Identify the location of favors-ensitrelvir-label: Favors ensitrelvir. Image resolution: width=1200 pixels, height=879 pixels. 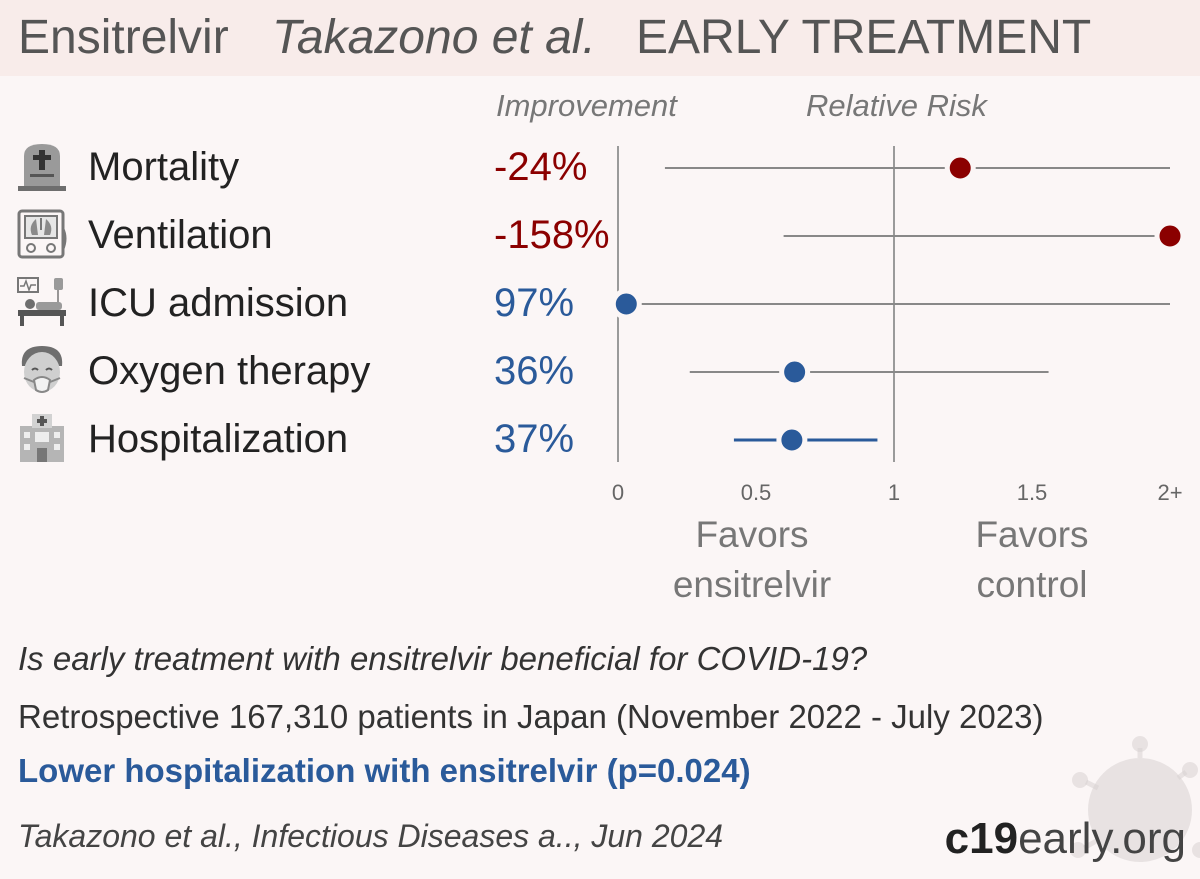
(752, 560).